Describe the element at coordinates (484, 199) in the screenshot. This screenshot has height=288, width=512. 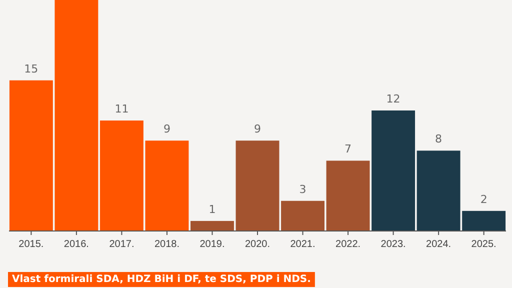
I see `data-label: 2` at that location.